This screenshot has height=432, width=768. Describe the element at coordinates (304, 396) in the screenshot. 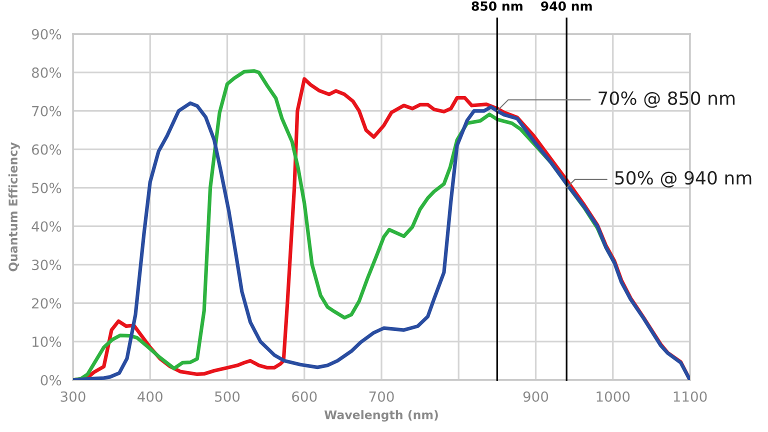

I see `x-tick-label: 600` at that location.